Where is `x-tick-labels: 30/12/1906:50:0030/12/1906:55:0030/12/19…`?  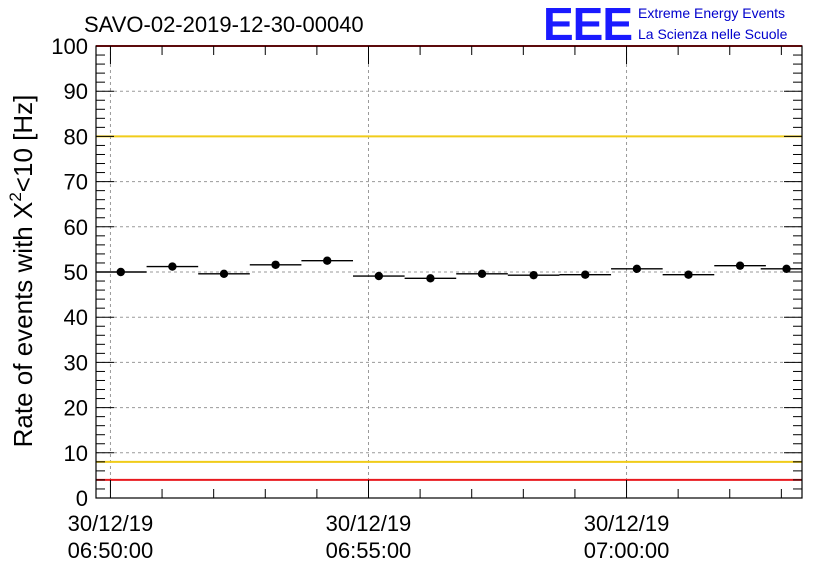
x-tick-labels: 30/12/1906:50:0030/12/1906:55:0030/12/19… is located at coordinates (369, 537).